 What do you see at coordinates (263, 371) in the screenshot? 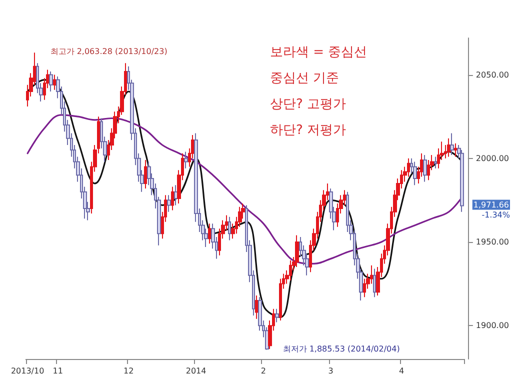
I see `x-tick-label: 2` at bounding box center [263, 371].